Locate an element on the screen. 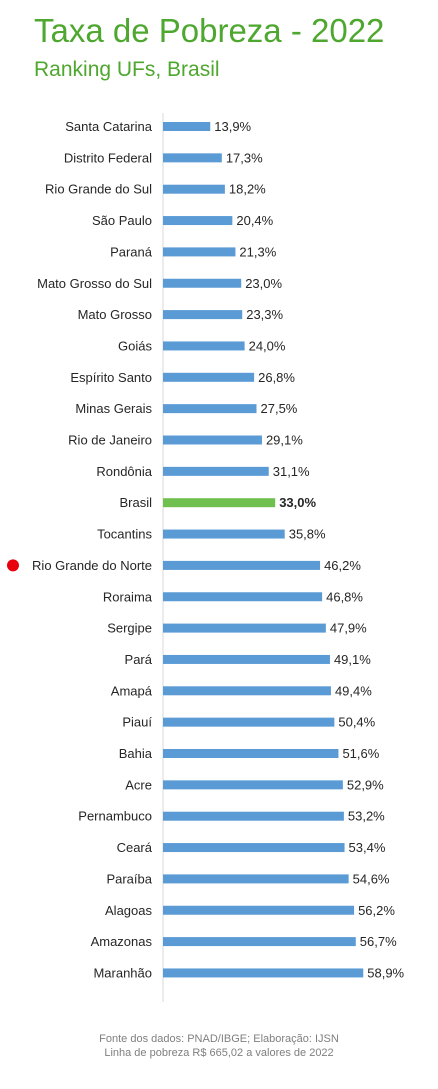 Image resolution: width=438 pixels, height=1089 pixels. value-label-acre: 52,9% is located at coordinates (365, 784).